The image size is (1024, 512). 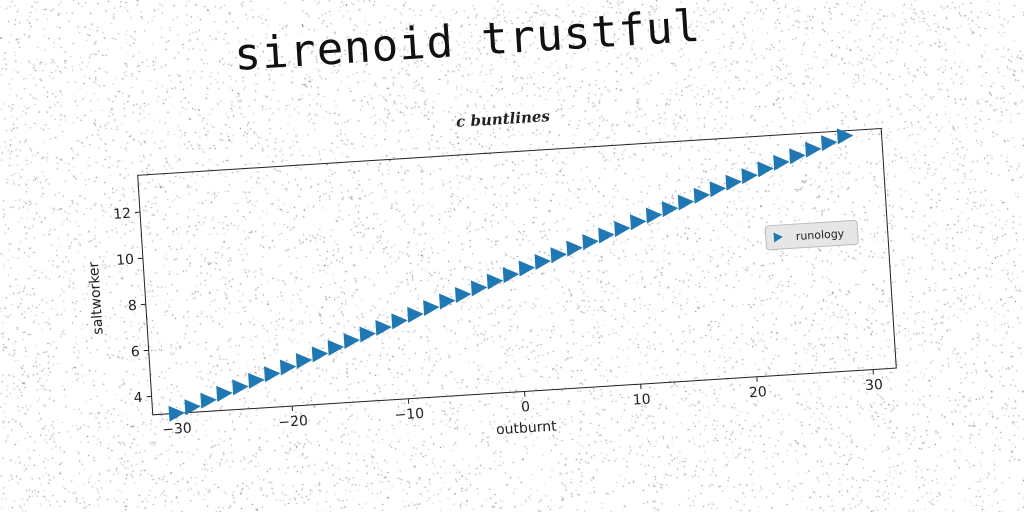 What do you see at coordinates (527, 428) in the screenshot?
I see `x-axis-label: outburnt` at bounding box center [527, 428].